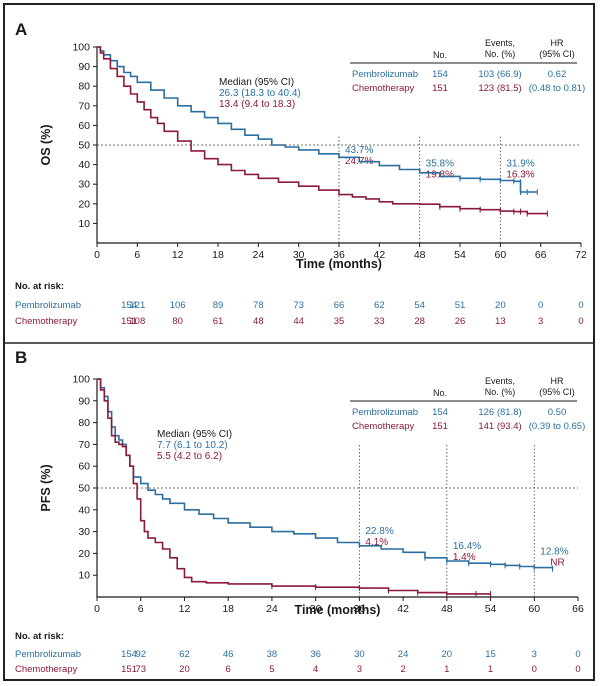  I want to click on risk-value: 2, so click(402, 669).